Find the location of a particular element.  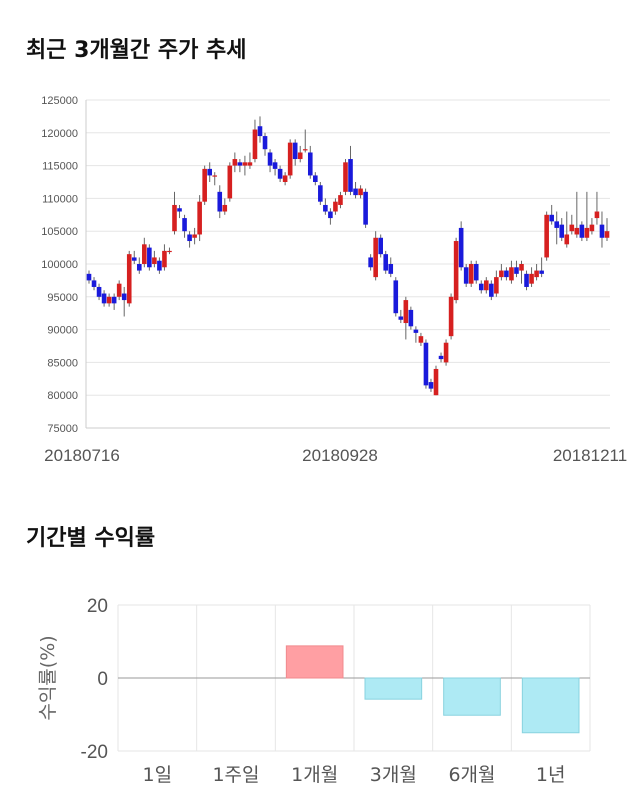

returns-x-tick-label: 1개월 is located at coordinates (314, 775).